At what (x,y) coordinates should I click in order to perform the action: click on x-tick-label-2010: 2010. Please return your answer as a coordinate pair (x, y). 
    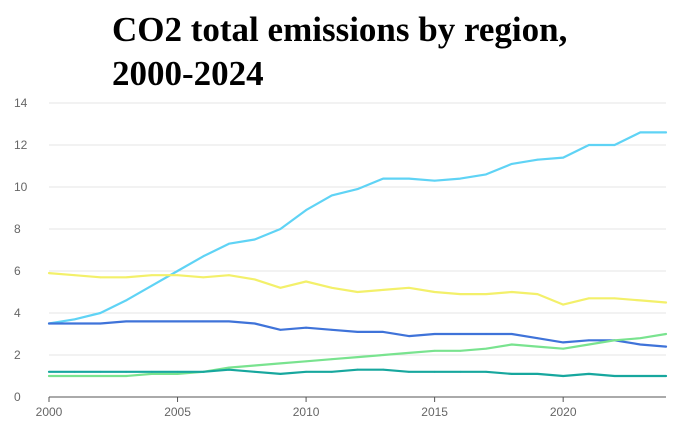
    Looking at the image, I should click on (306, 412).